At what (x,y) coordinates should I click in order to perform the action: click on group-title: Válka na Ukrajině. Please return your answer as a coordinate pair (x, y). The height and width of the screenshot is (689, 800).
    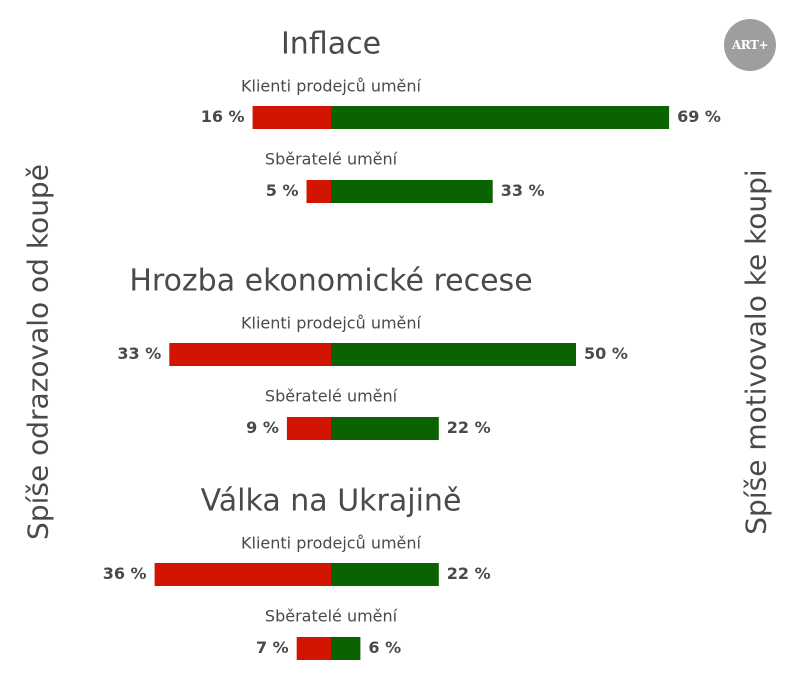
    Looking at the image, I should click on (331, 501).